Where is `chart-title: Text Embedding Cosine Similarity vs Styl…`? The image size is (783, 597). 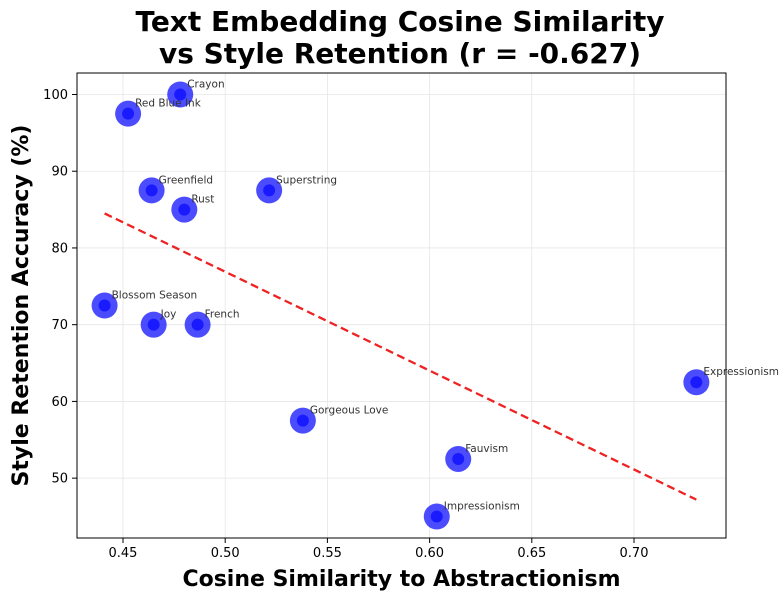
chart-title: Text Embedding Cosine Similarity vs Styl… is located at coordinates (391, 38).